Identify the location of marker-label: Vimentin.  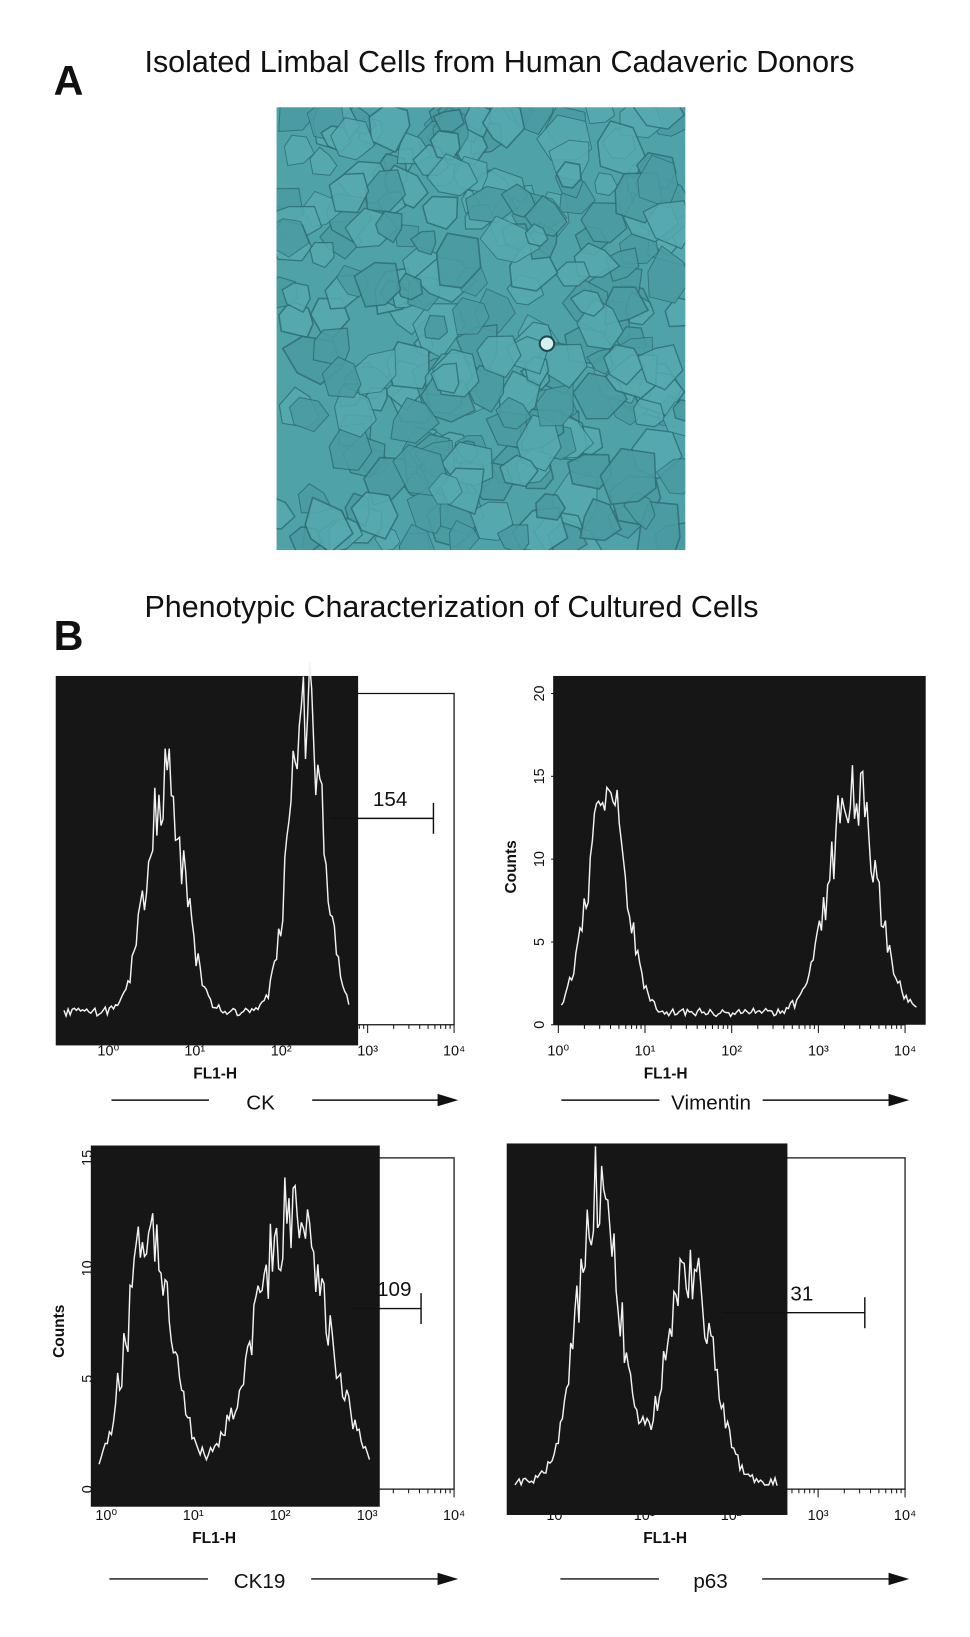
(711, 1102).